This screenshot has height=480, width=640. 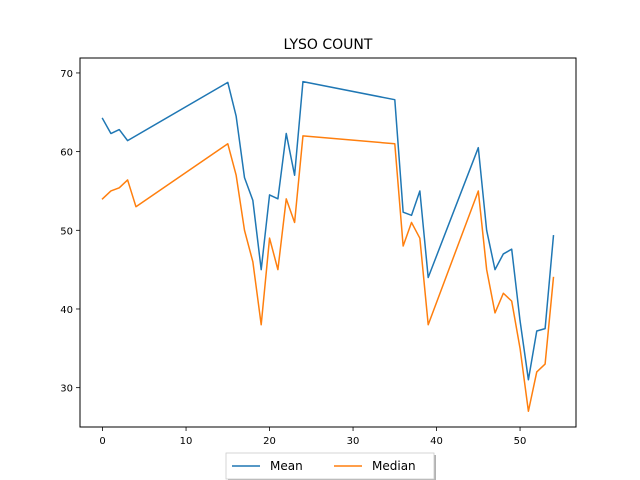 I want to click on chart-title: LYSO COUNT, so click(x=328, y=45).